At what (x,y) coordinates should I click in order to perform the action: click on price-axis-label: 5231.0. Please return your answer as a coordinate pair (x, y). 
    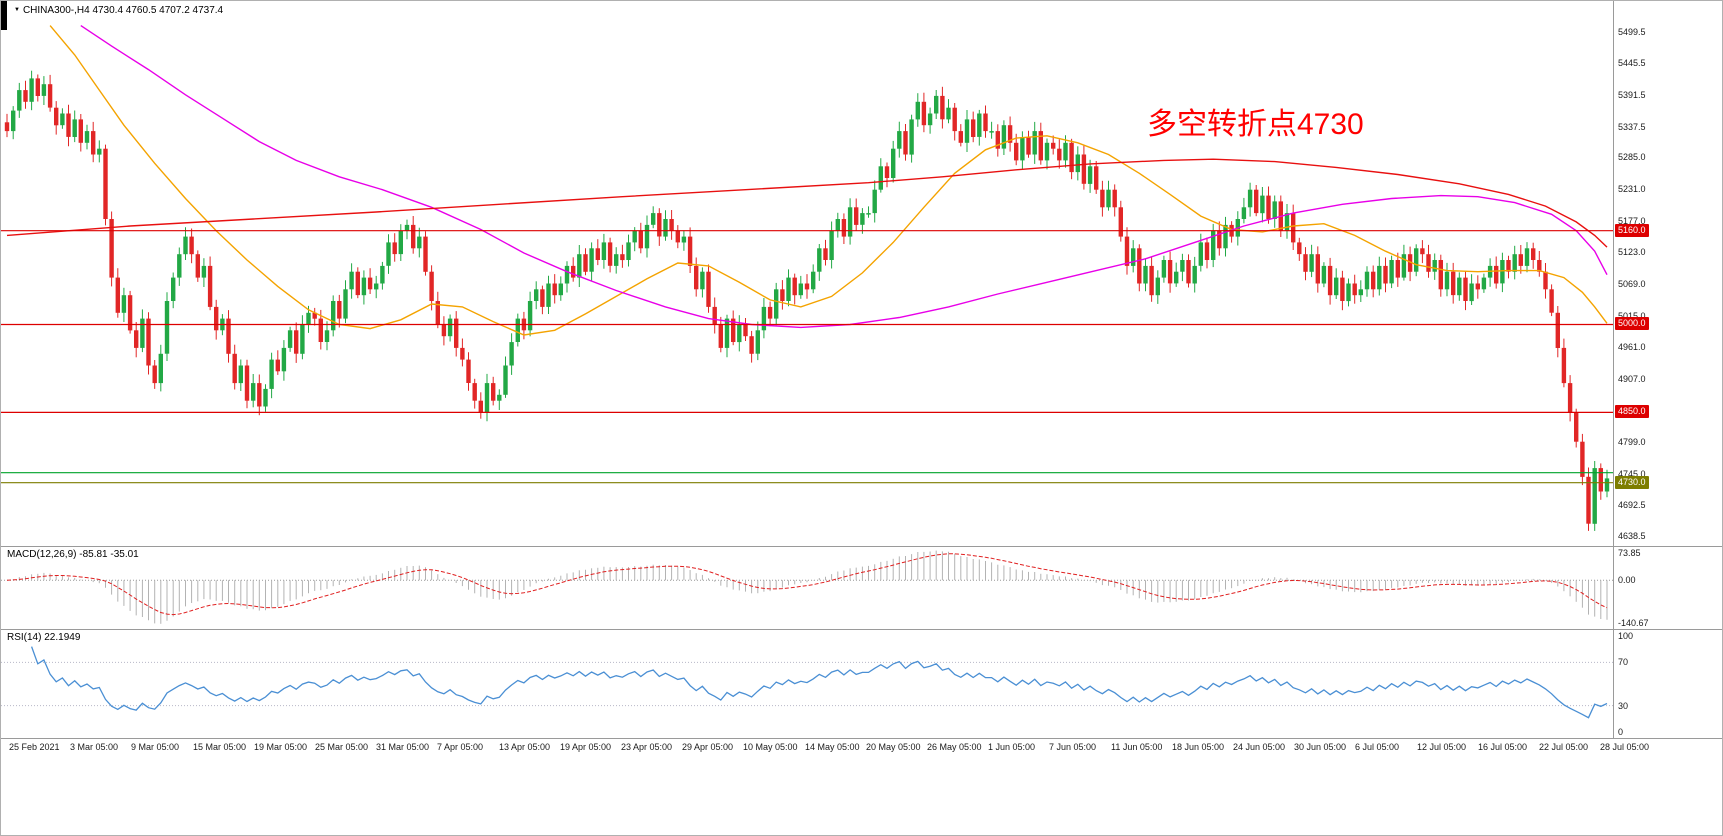
    Looking at the image, I should click on (1632, 189).